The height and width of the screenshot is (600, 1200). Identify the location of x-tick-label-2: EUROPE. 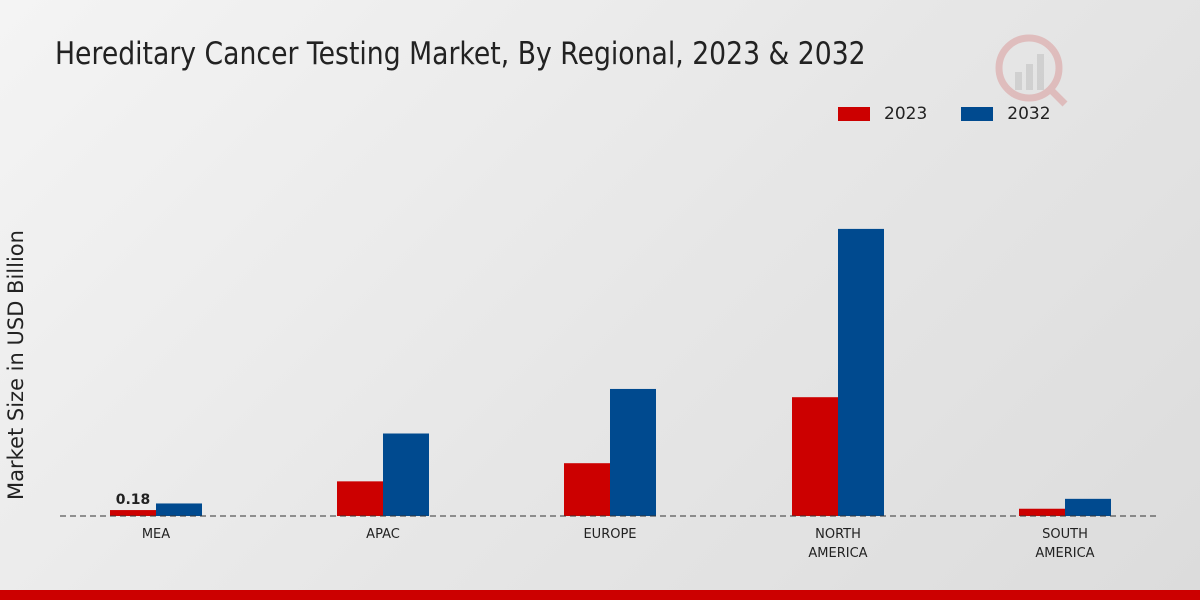
(609, 534).